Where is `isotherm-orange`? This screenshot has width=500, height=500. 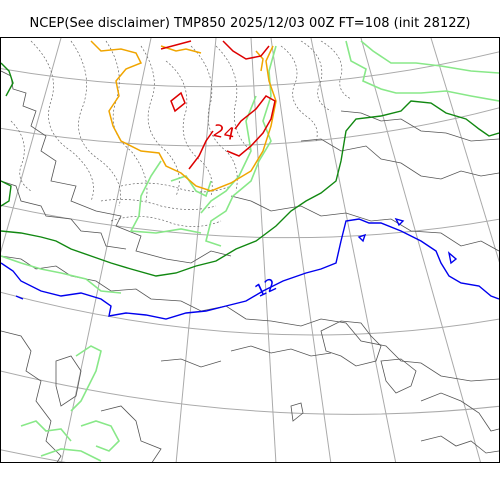 isotherm-orange is located at coordinates (183, 116).